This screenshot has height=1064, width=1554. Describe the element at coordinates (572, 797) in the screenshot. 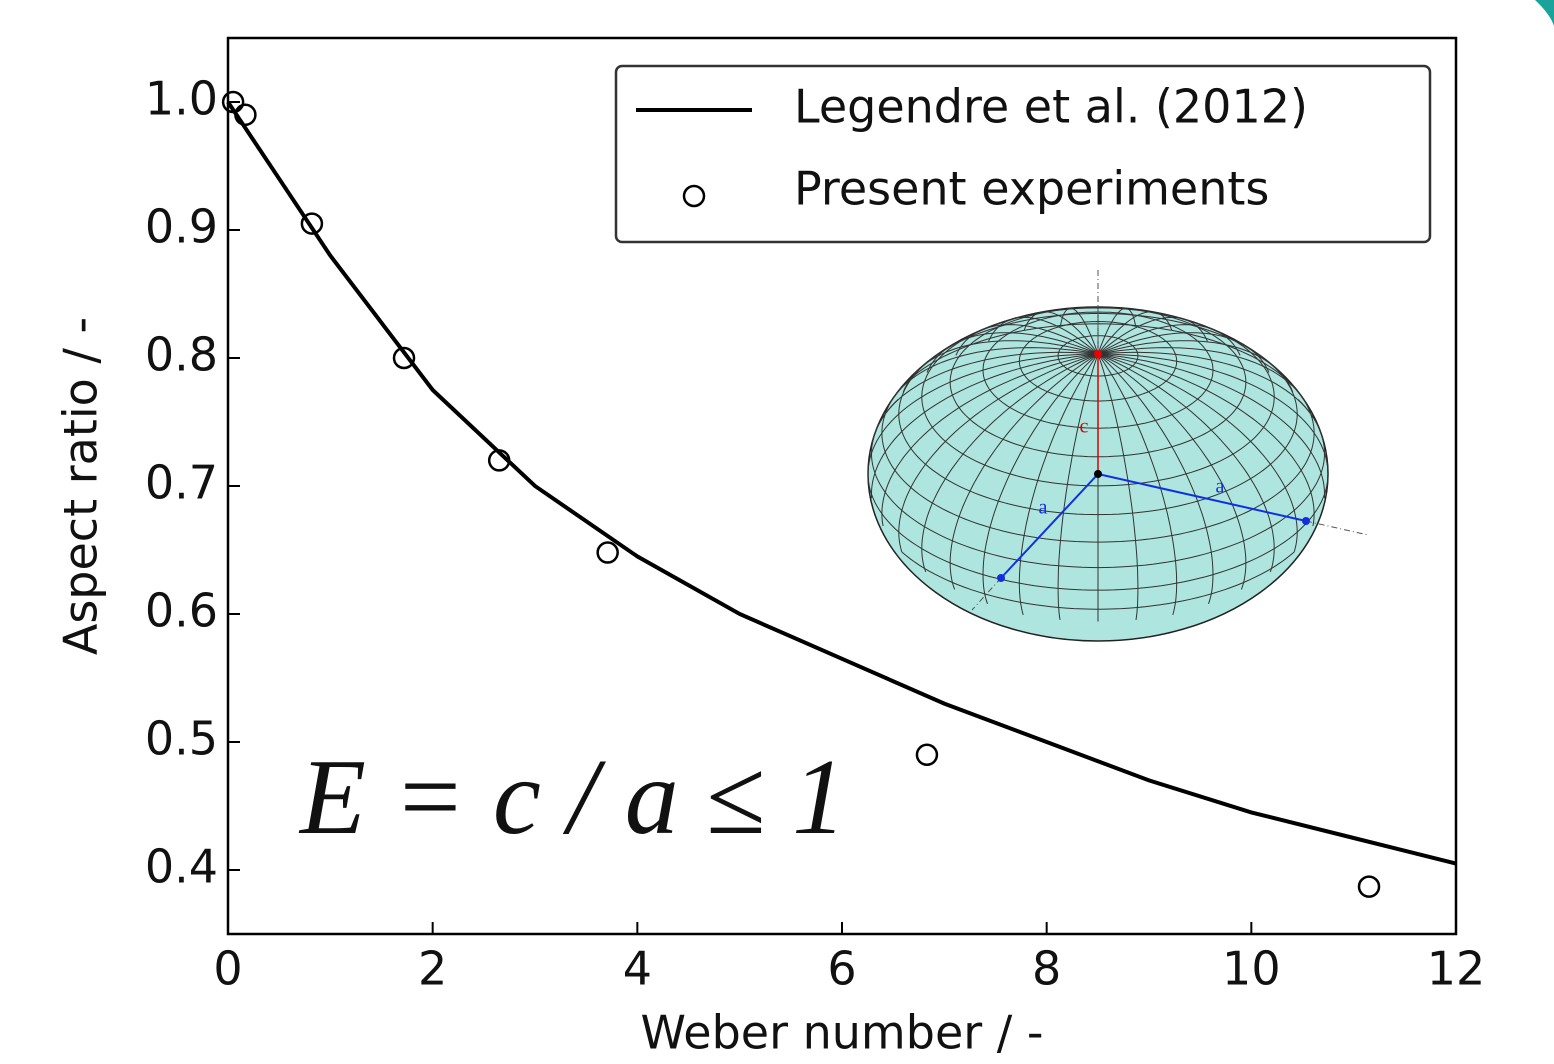

I see `formula: E = c / a ≤ 1` at that location.